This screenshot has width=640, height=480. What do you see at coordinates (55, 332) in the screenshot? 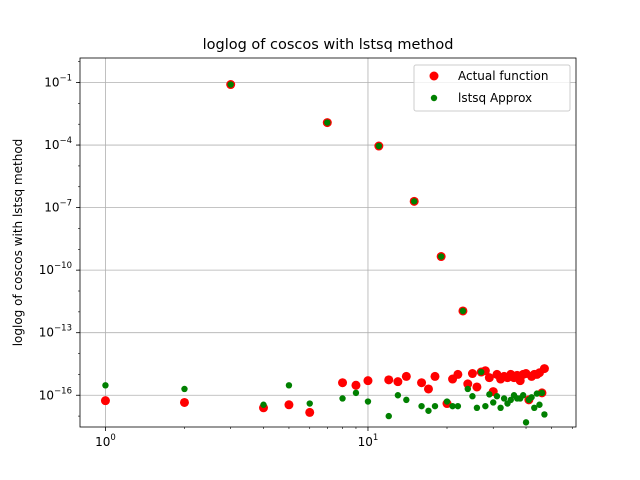
I see `y-tick-label: 10⁻¹³` at bounding box center [55, 332].